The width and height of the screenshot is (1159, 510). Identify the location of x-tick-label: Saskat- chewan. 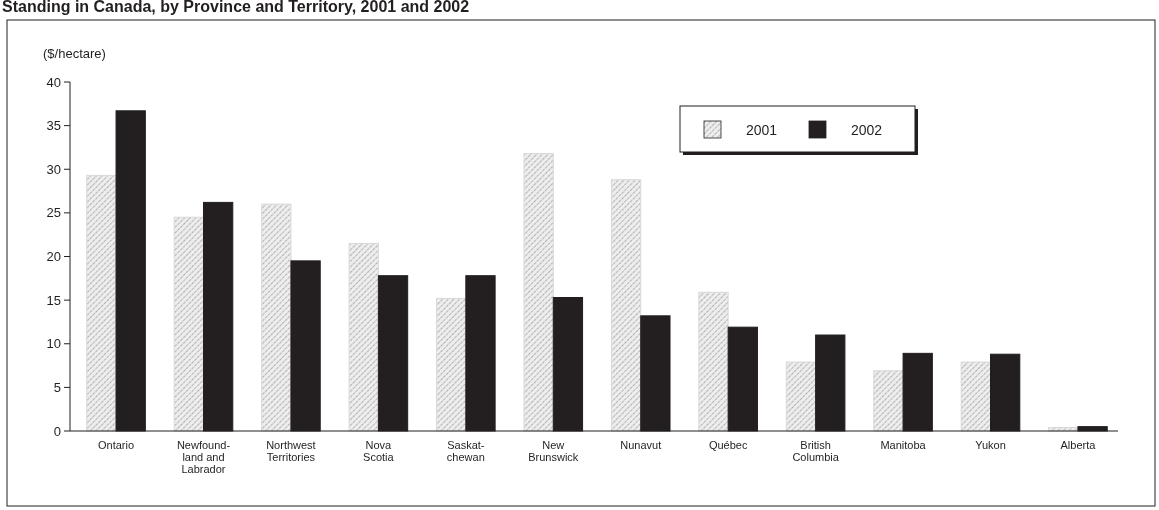
(465, 451).